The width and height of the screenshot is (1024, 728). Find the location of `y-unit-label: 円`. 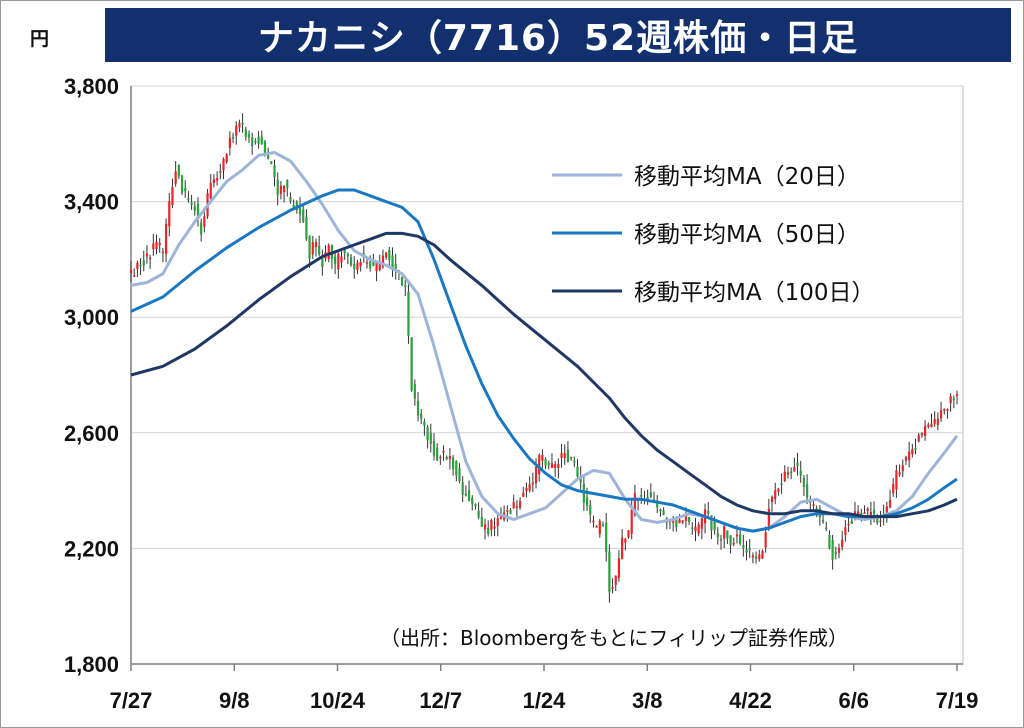

y-unit-label: 円 is located at coordinates (40, 39).